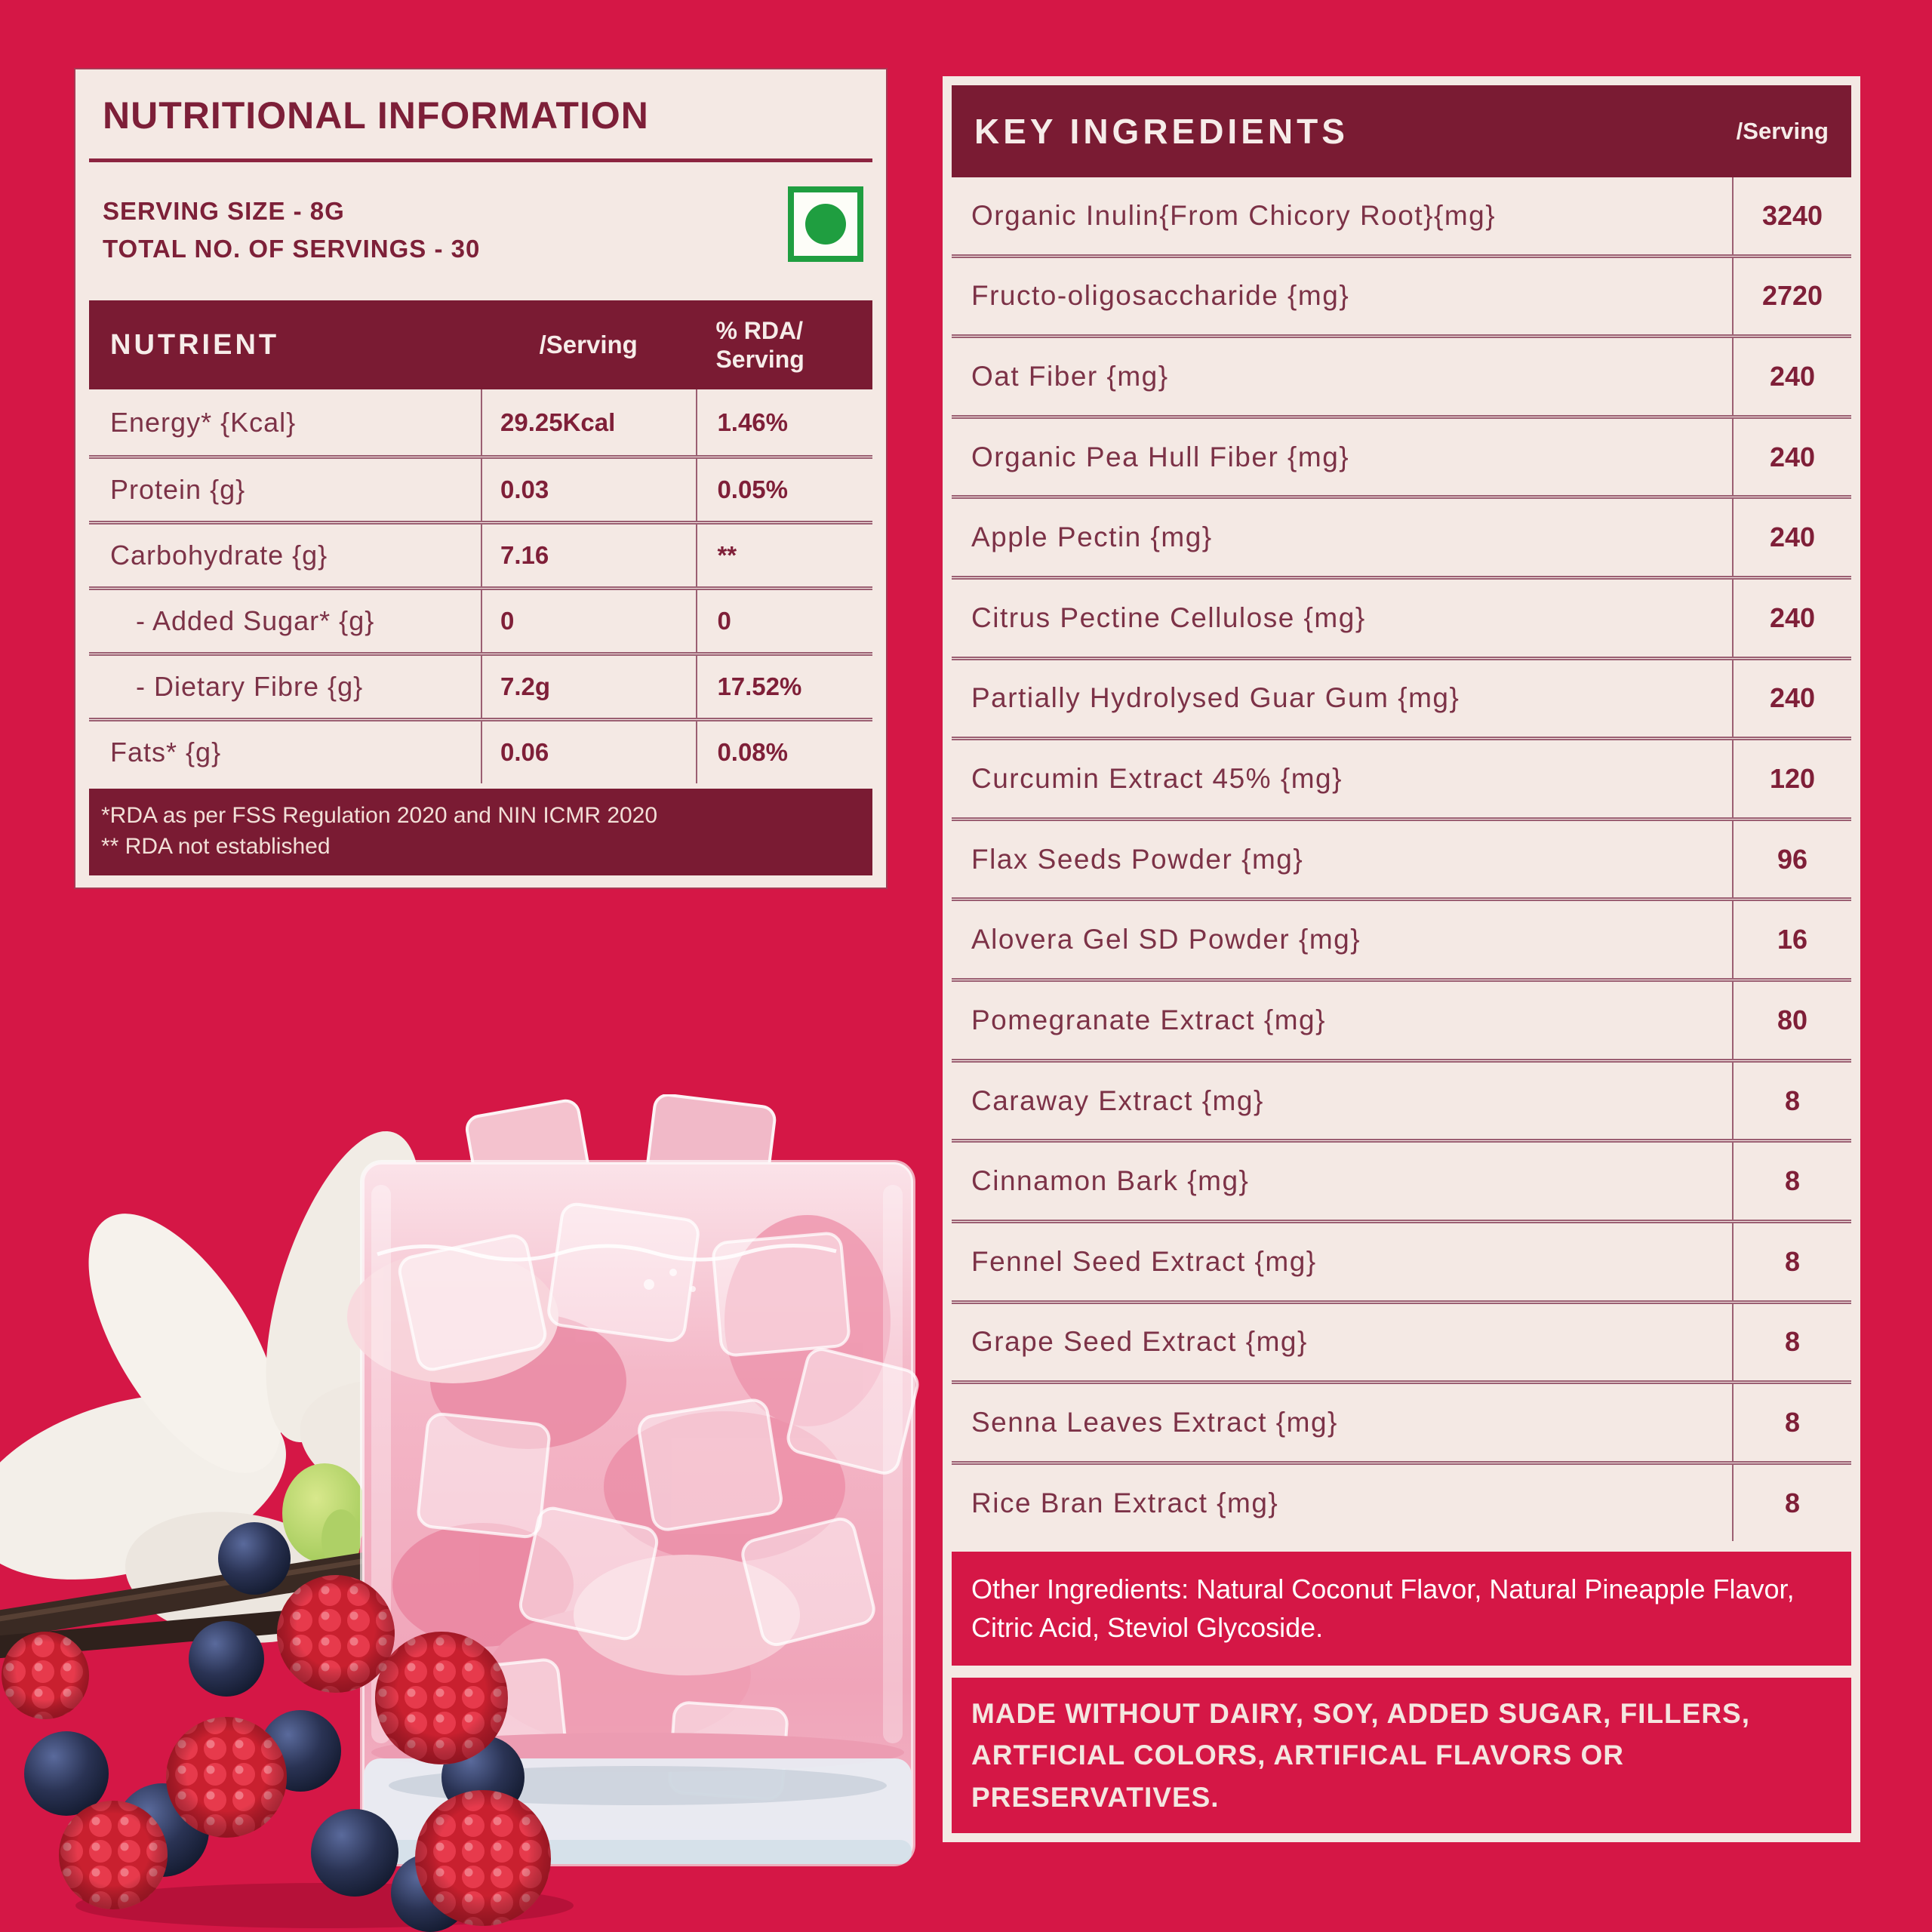  What do you see at coordinates (480, 488) in the screenshot?
I see `table-row: Protein {g} 0.03 0.05%` at bounding box center [480, 488].